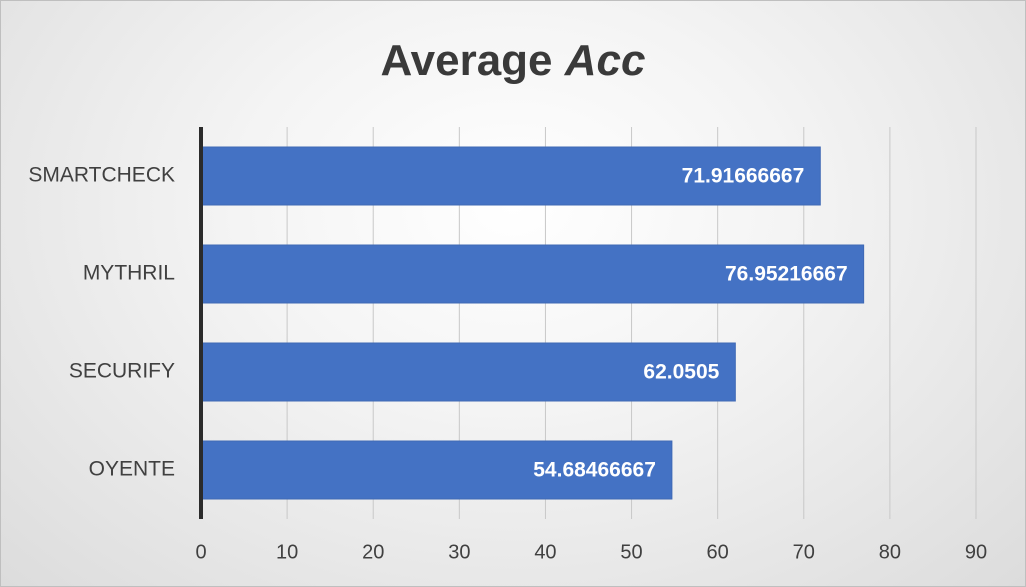 This screenshot has width=1026, height=587. I want to click on chart-title-italic: Acc, so click(605, 60).